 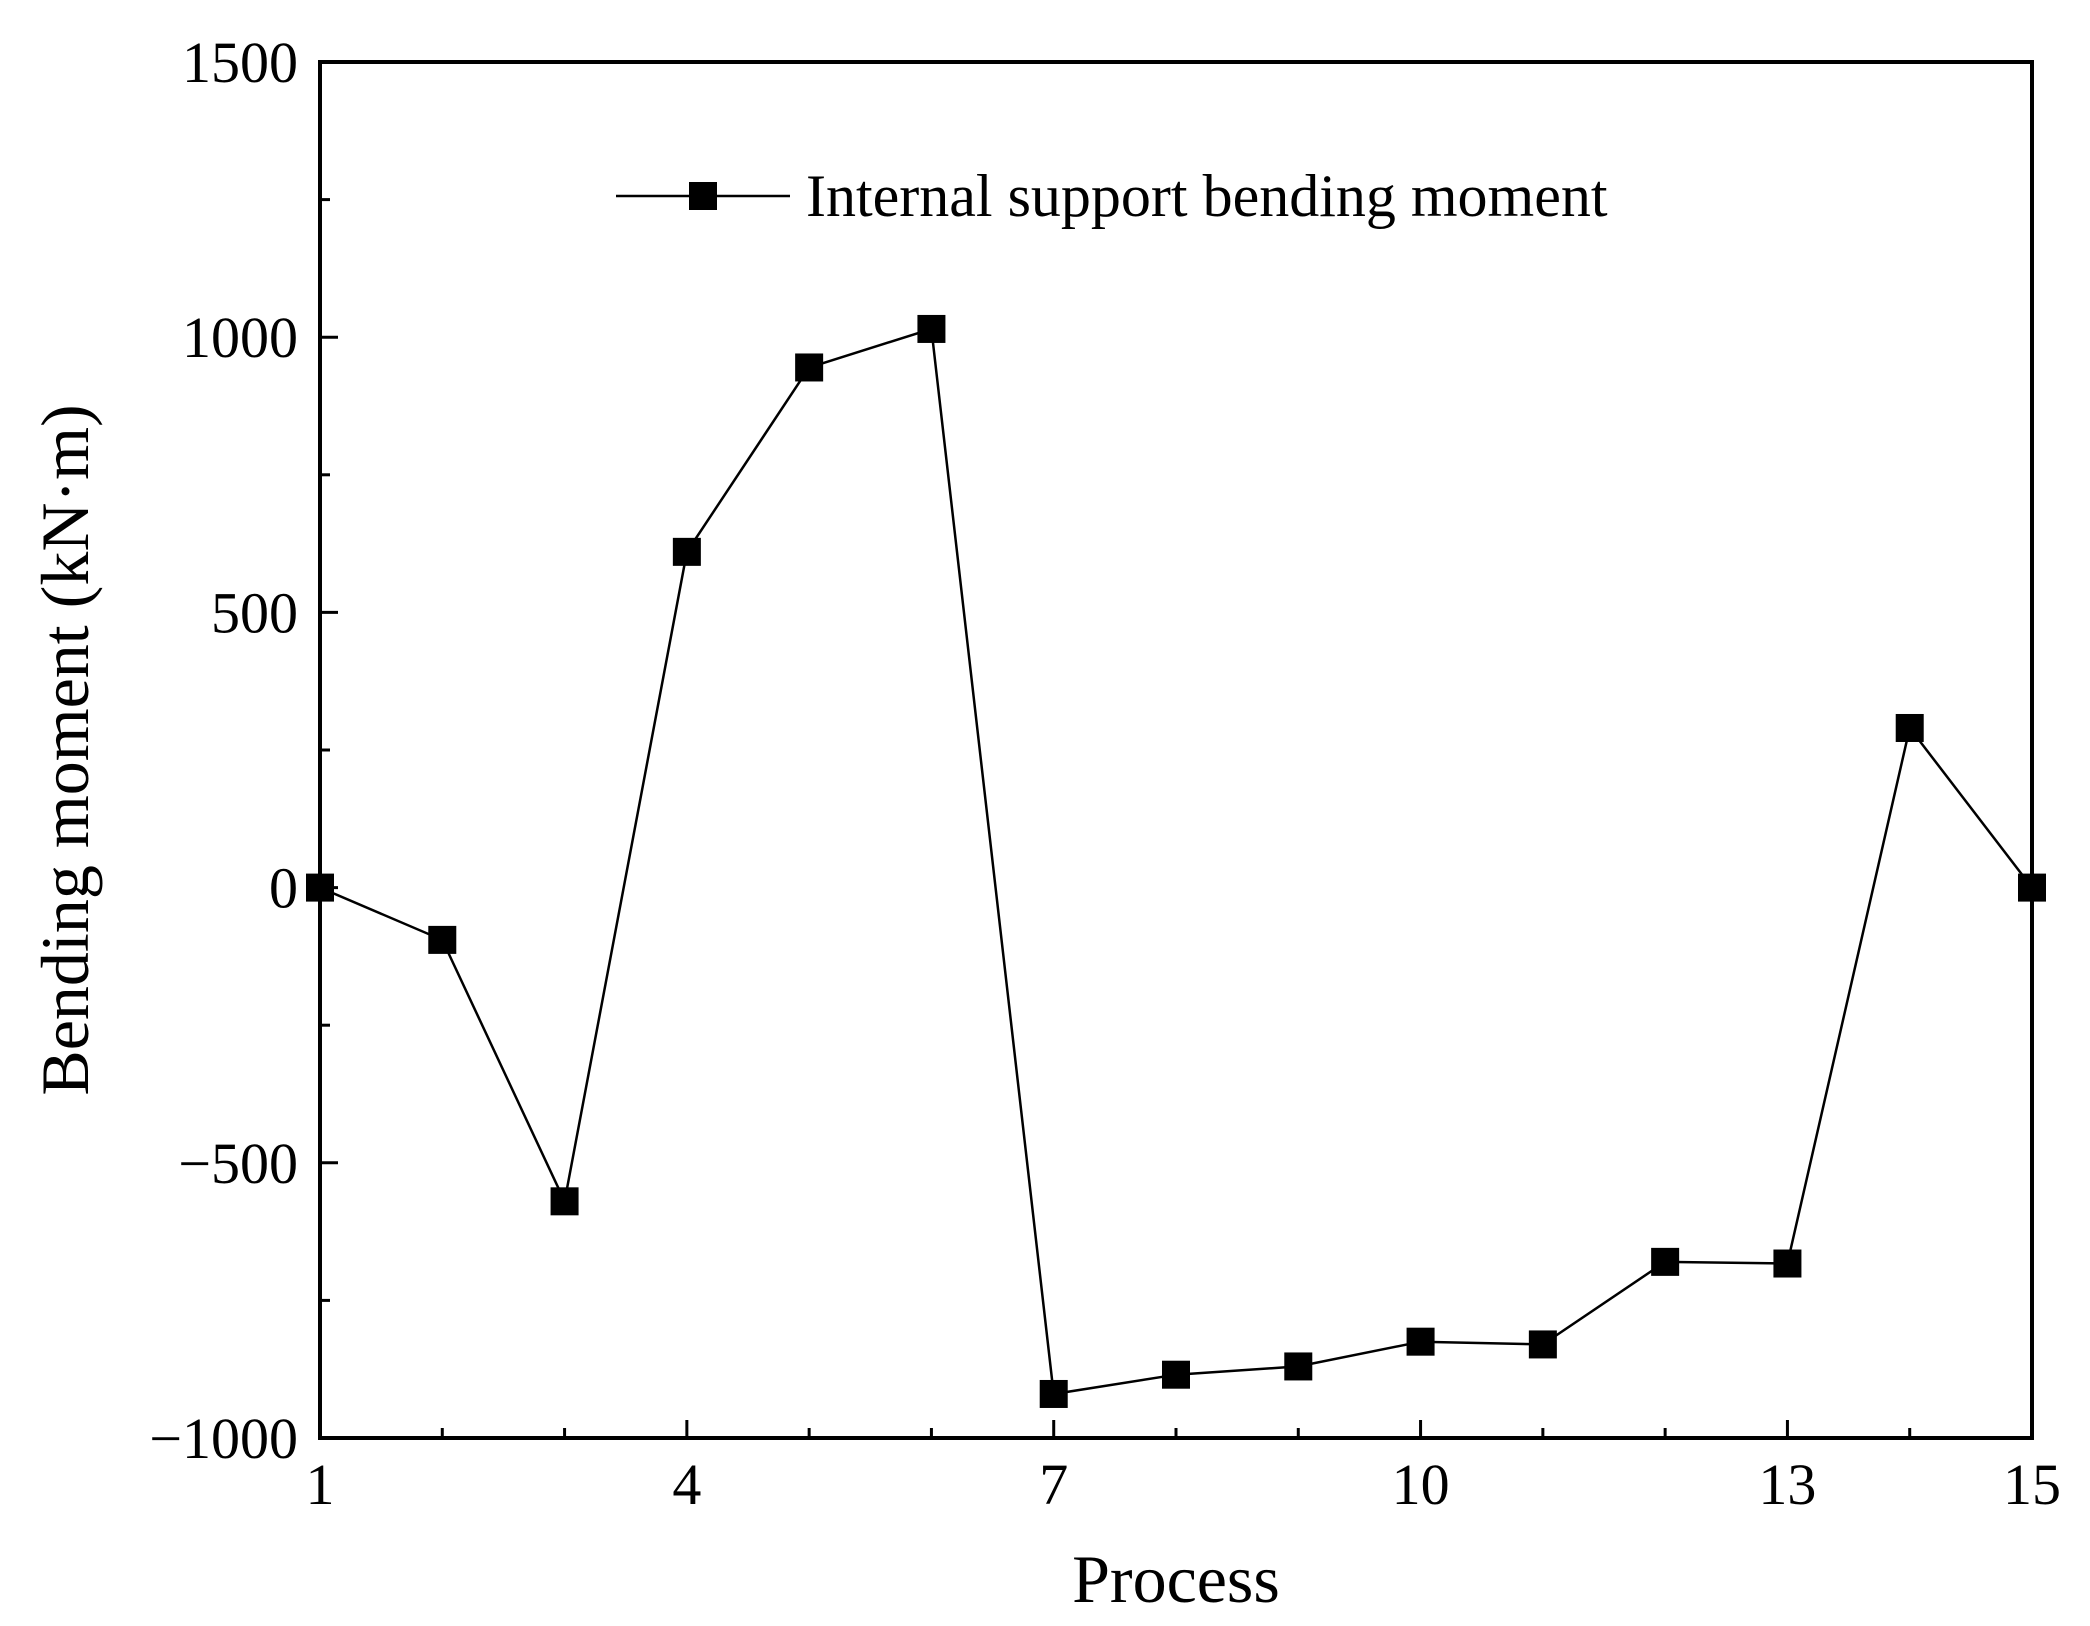 What do you see at coordinates (238, 1163) in the screenshot?
I see `y-tick-label: −500` at bounding box center [238, 1163].